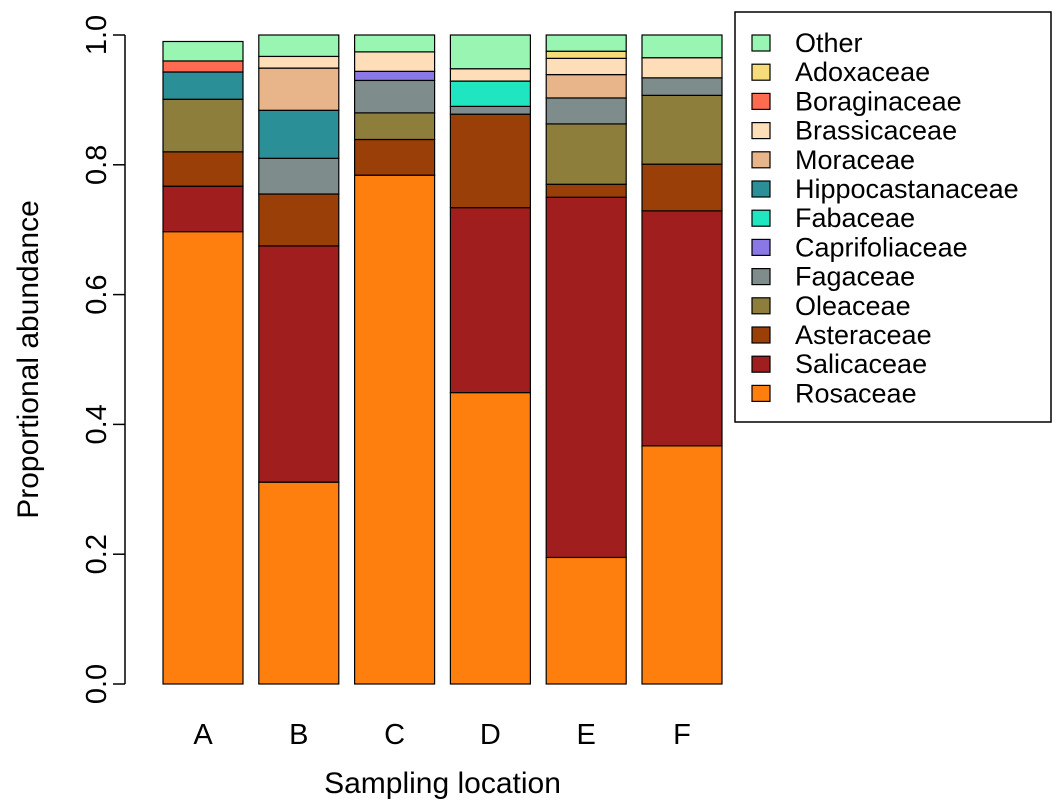  I want to click on legend-label: Fagaceae, so click(855, 277).